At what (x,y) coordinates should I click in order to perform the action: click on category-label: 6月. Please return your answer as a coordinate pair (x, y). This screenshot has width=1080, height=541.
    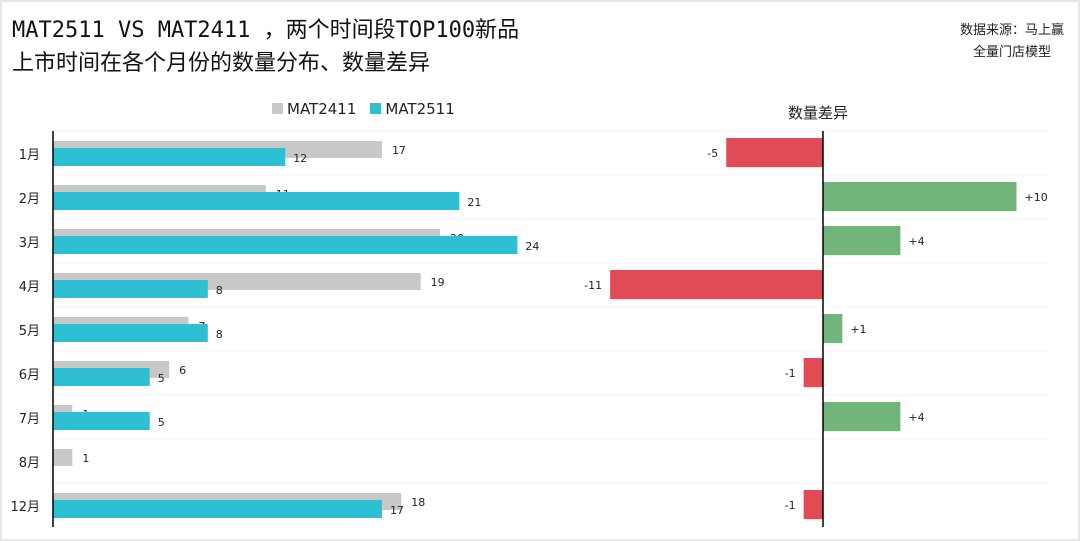
    Looking at the image, I should click on (29, 375).